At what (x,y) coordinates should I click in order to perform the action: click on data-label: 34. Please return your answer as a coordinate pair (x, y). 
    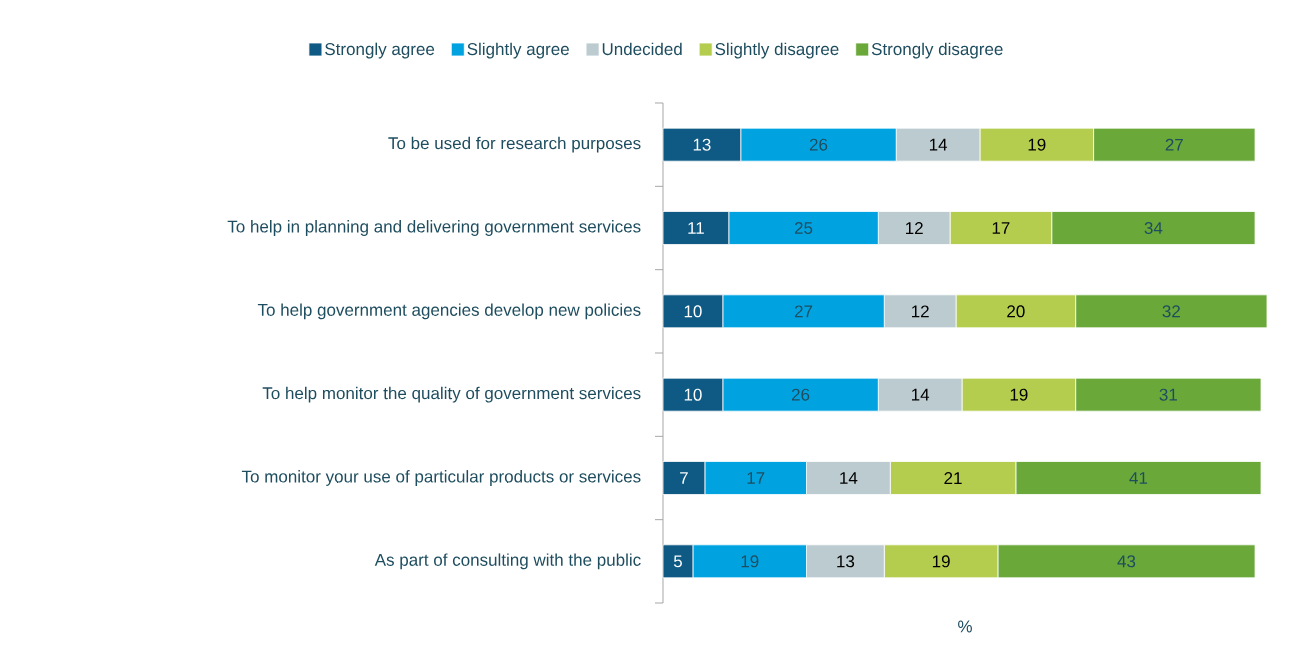
    Looking at the image, I should click on (1153, 228).